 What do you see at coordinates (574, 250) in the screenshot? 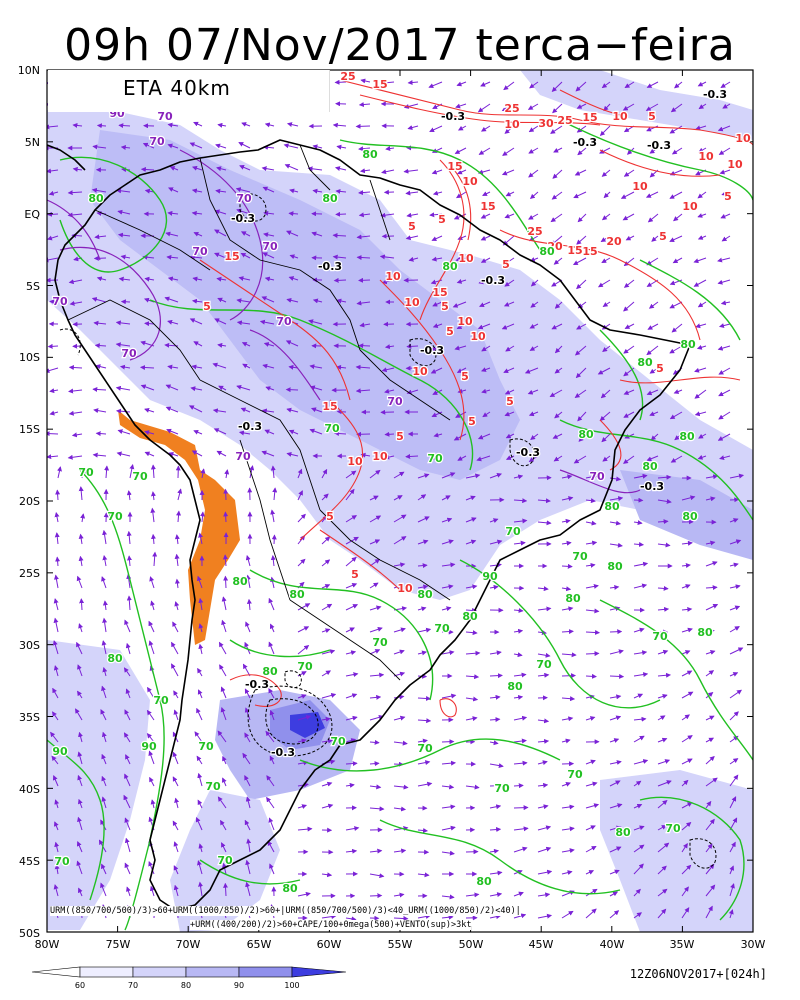
I see `cape-red-contour-label: 15` at bounding box center [574, 250].